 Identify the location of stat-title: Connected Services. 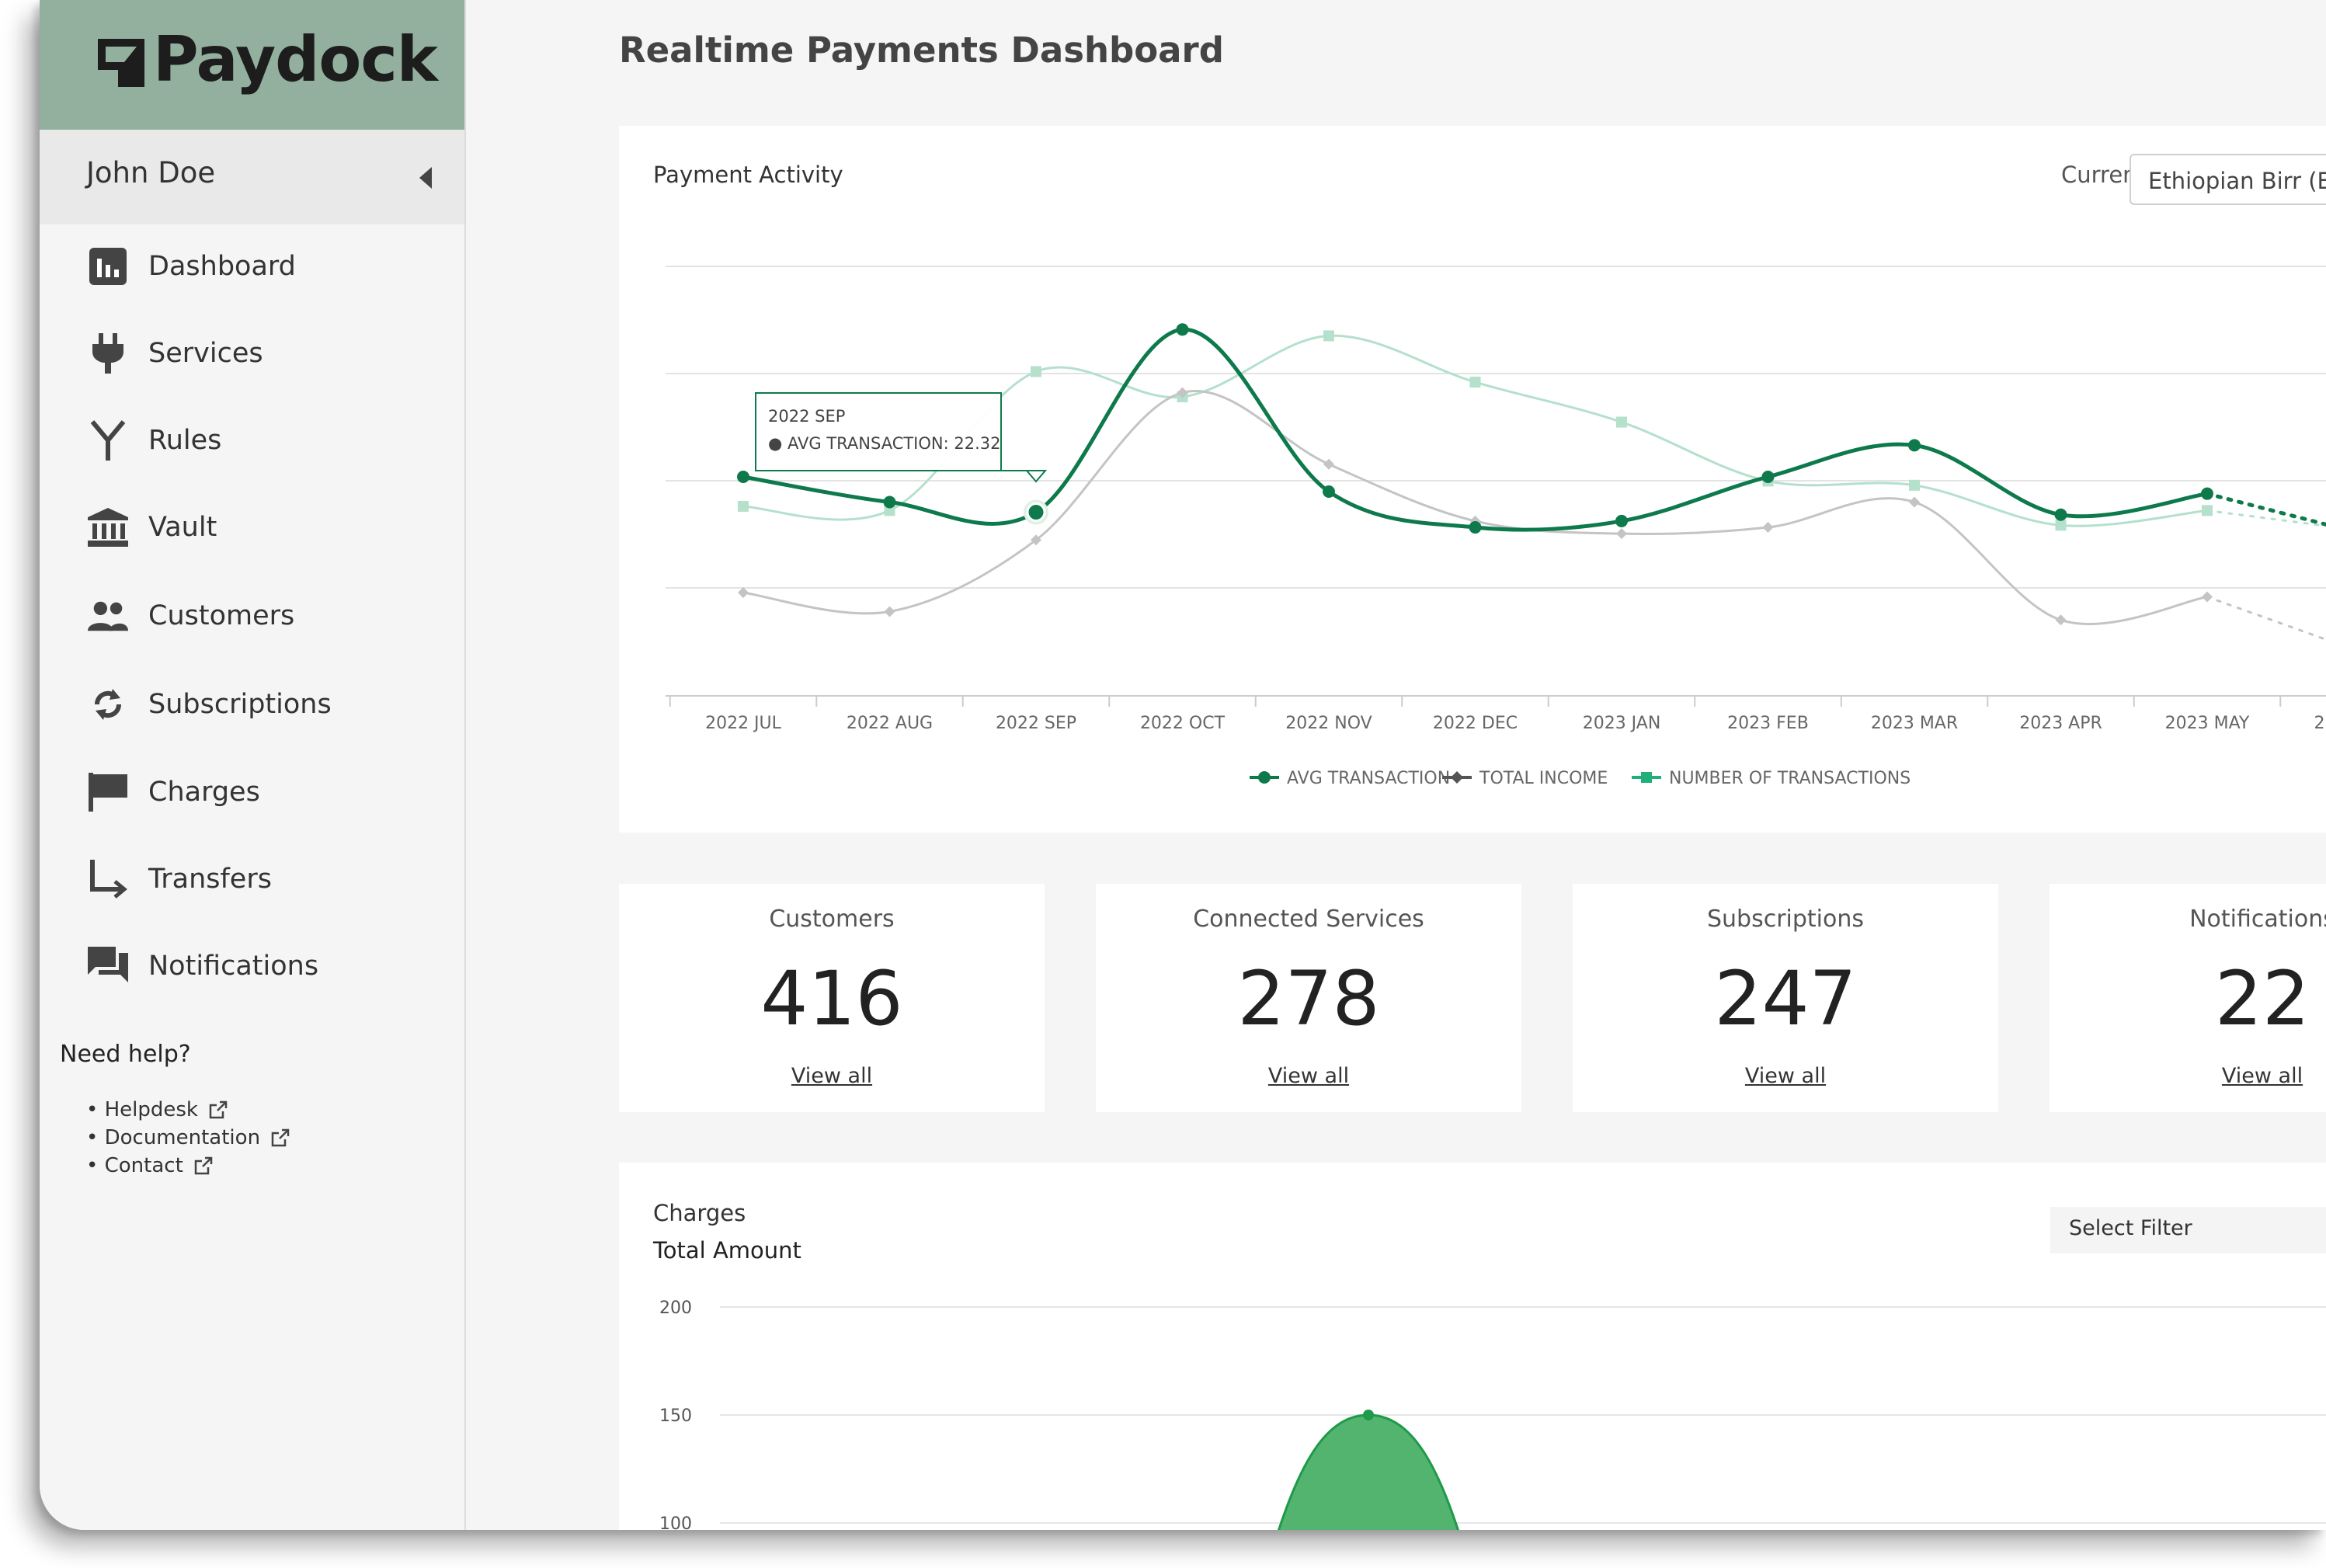
(1309, 919).